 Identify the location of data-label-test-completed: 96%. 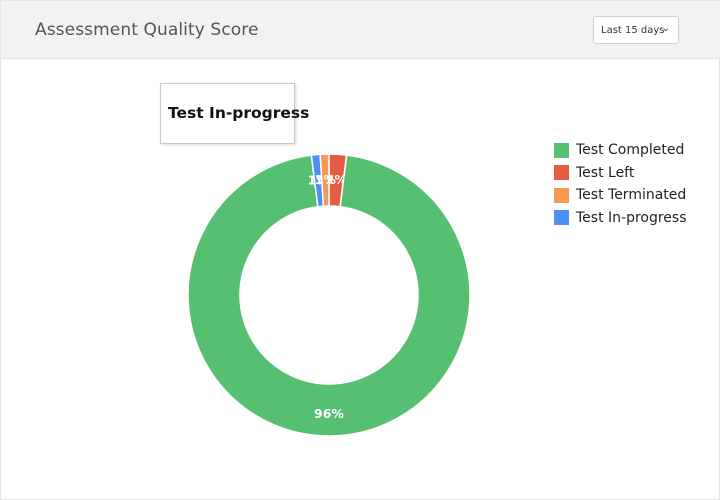
(329, 413).